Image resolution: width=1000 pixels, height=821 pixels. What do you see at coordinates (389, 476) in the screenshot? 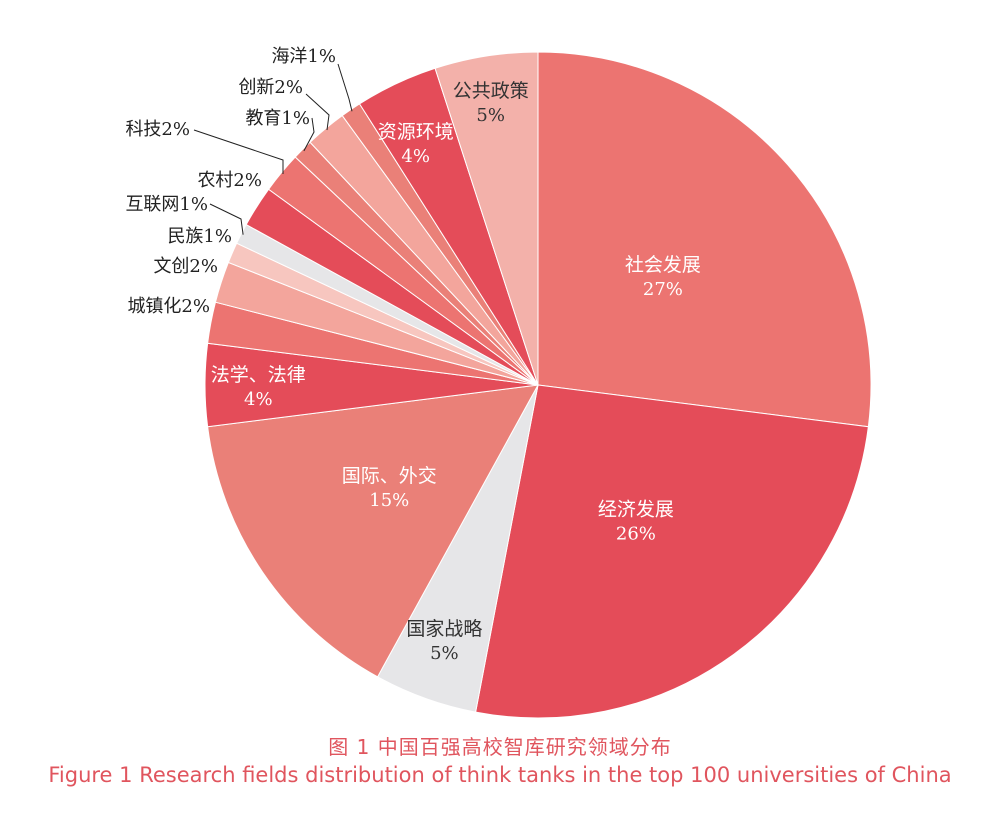
I see `slice-label: 国际、外交` at bounding box center [389, 476].